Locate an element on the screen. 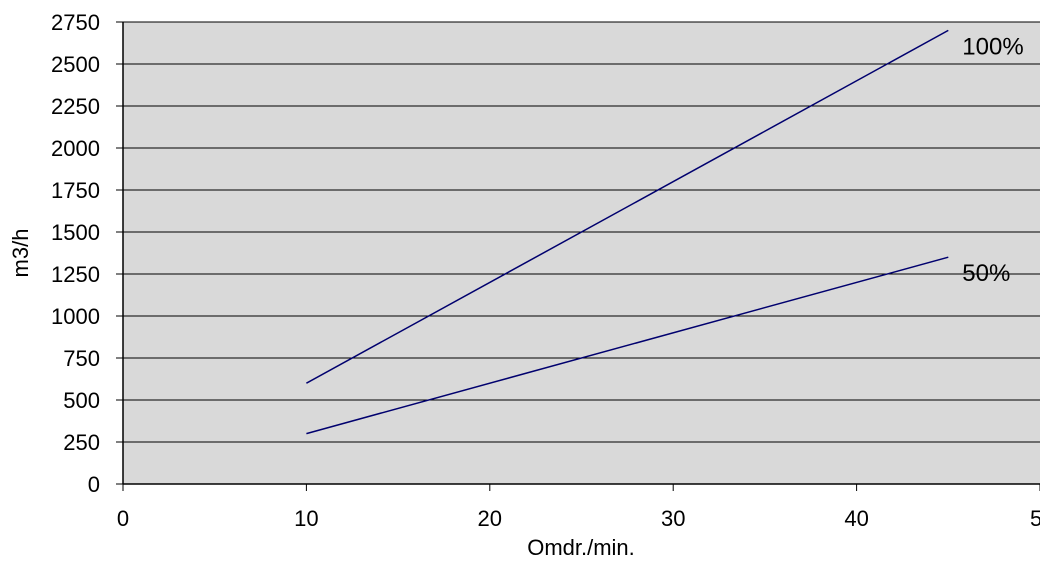 Image resolution: width=1040 pixels, height=565 pixels. y-tick-label: 1000 is located at coordinates (75, 316).